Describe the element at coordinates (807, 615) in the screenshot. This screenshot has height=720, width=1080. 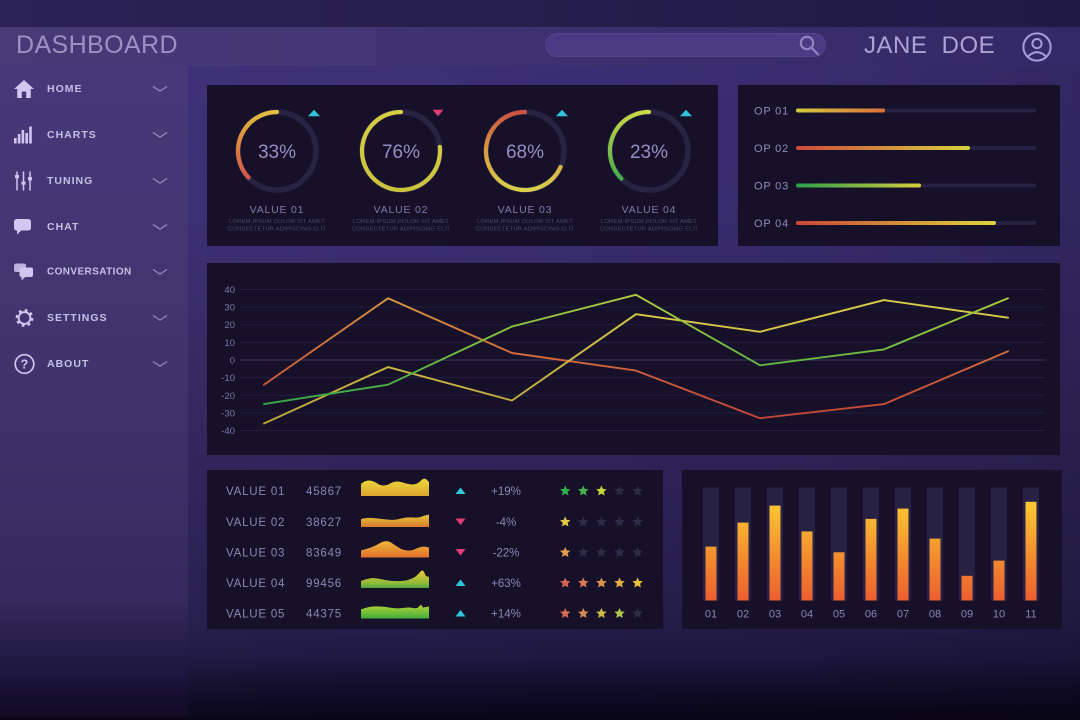
I see `svg-text: 04` at that location.